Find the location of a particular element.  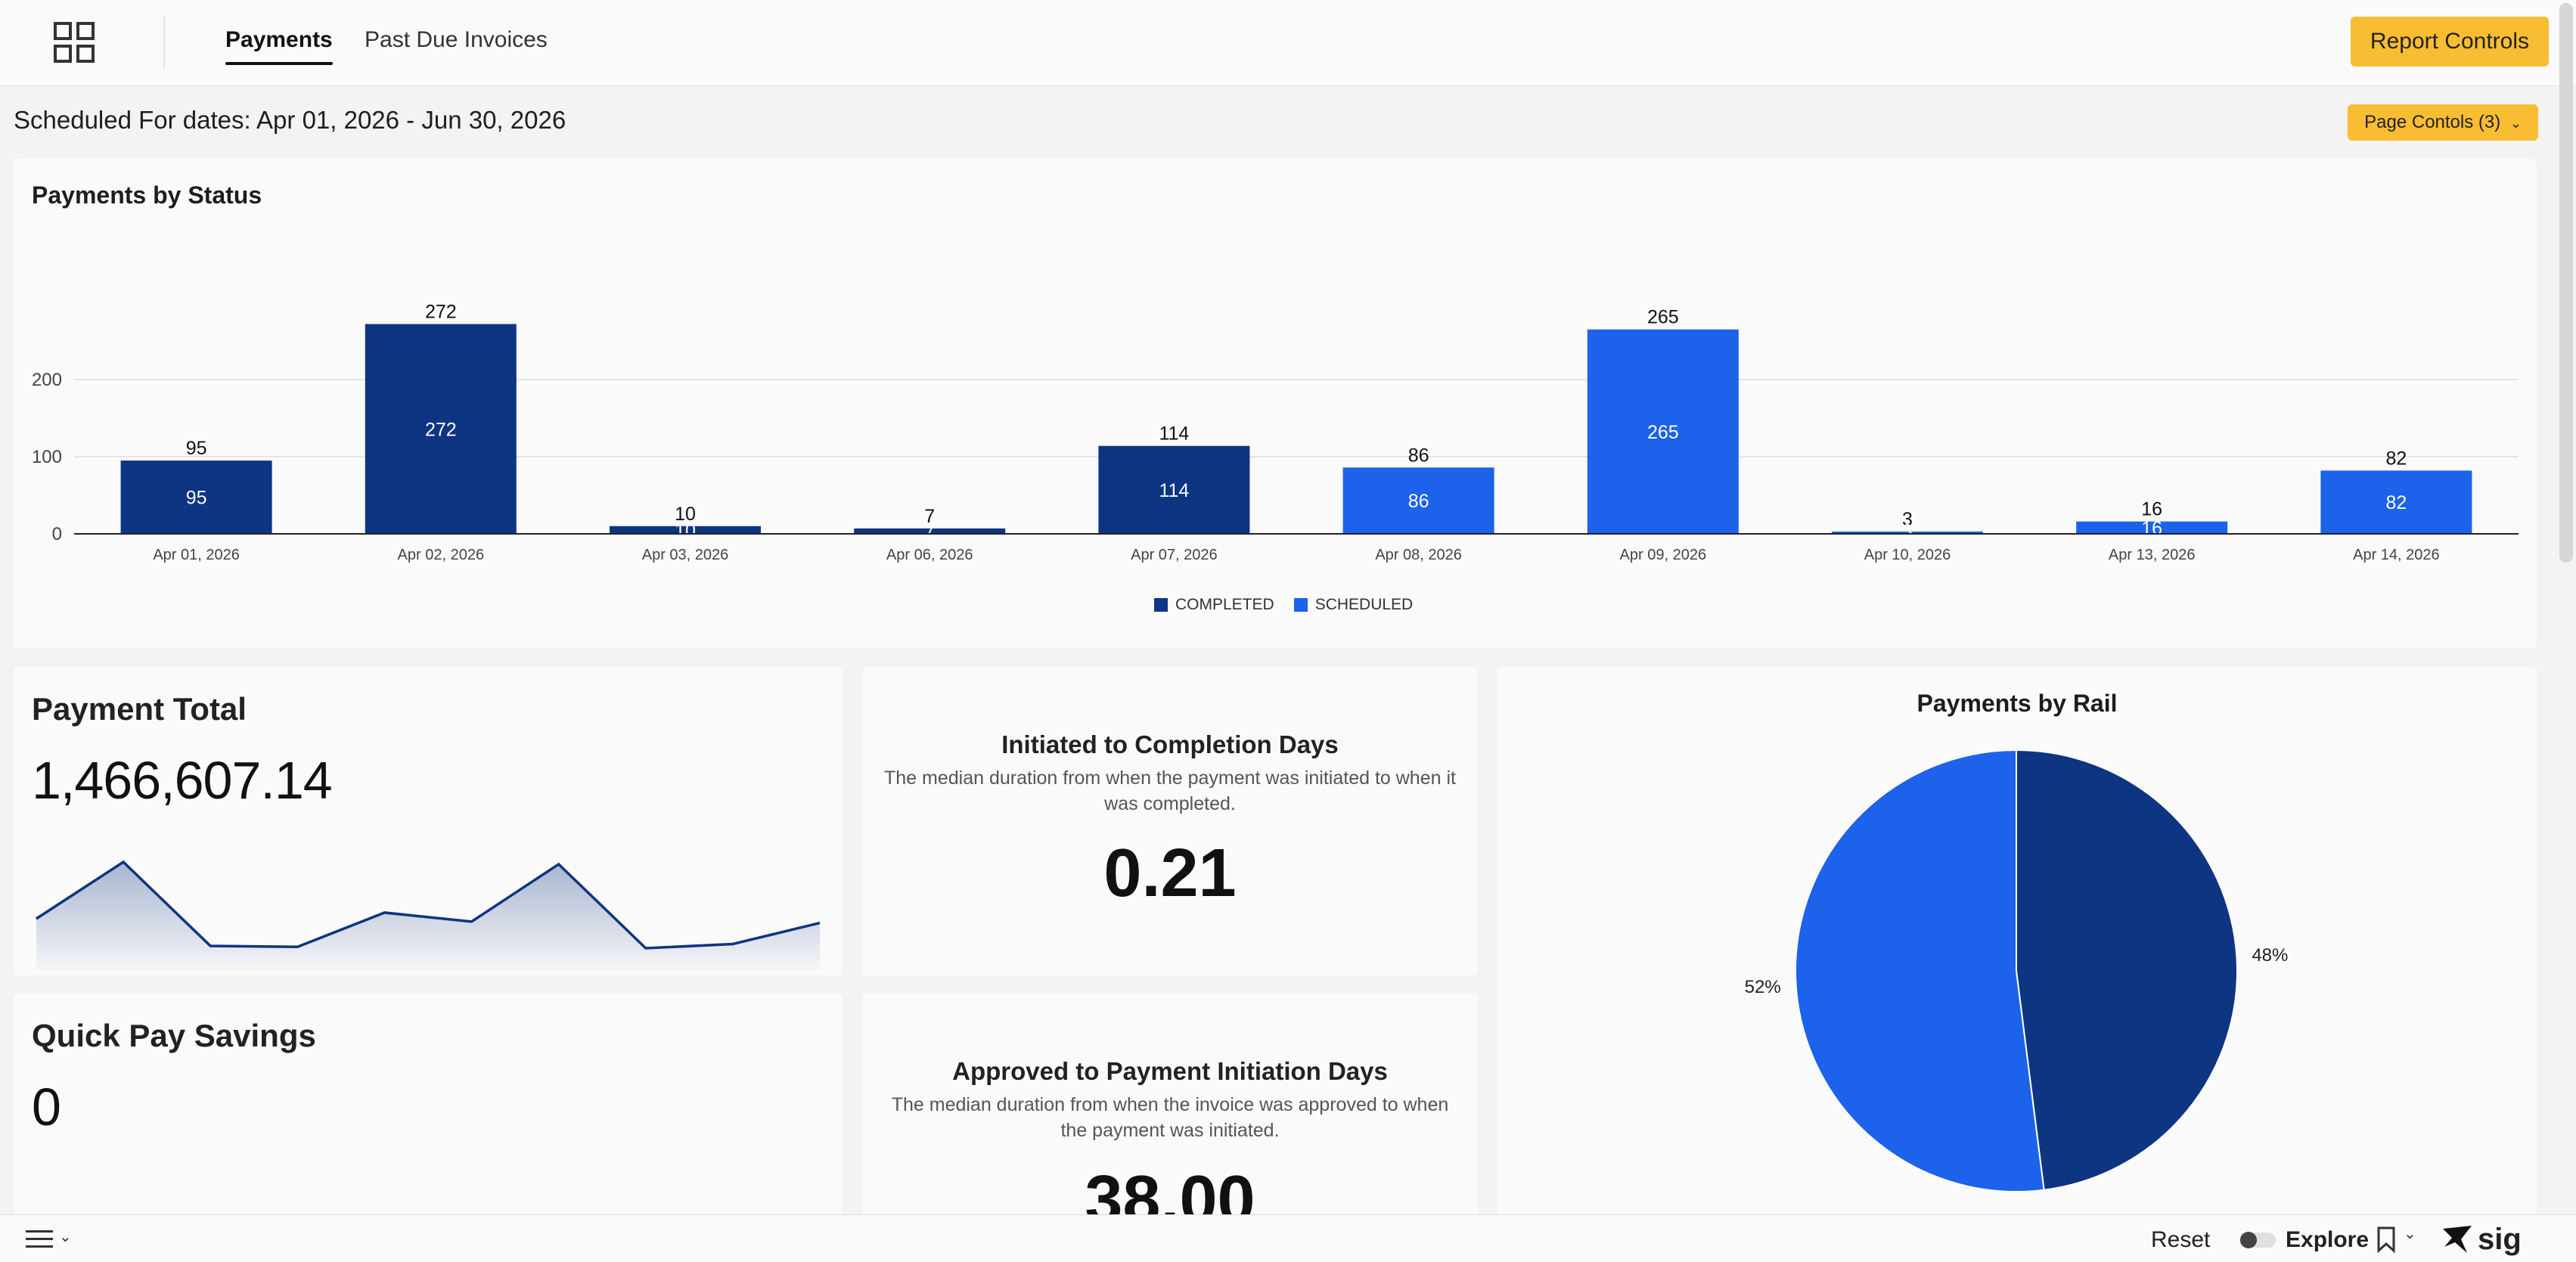

explore-label: Explore is located at coordinates (2328, 1239).